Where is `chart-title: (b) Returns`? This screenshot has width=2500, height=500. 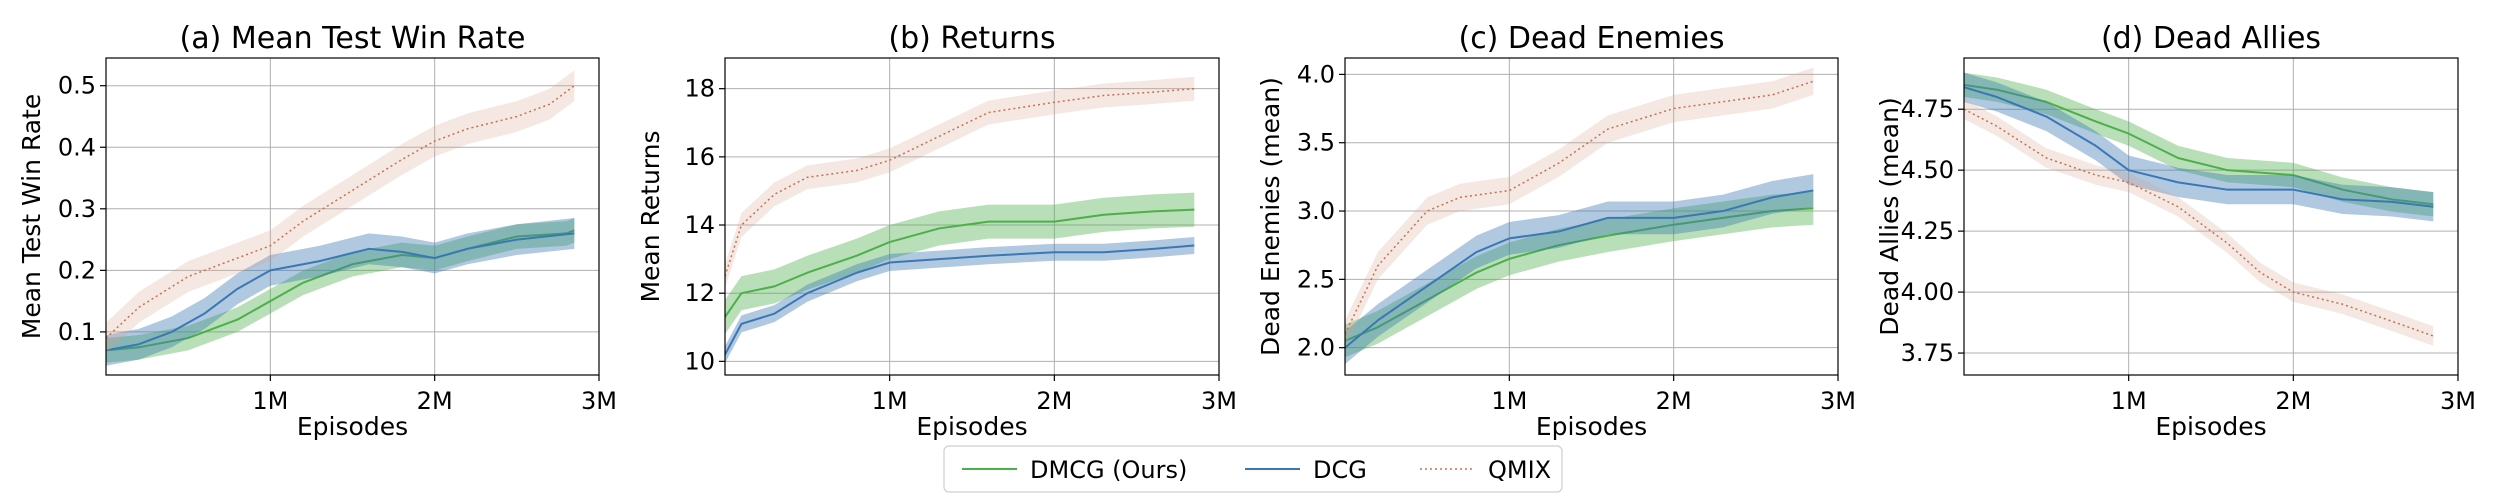 chart-title: (b) Returns is located at coordinates (971, 38).